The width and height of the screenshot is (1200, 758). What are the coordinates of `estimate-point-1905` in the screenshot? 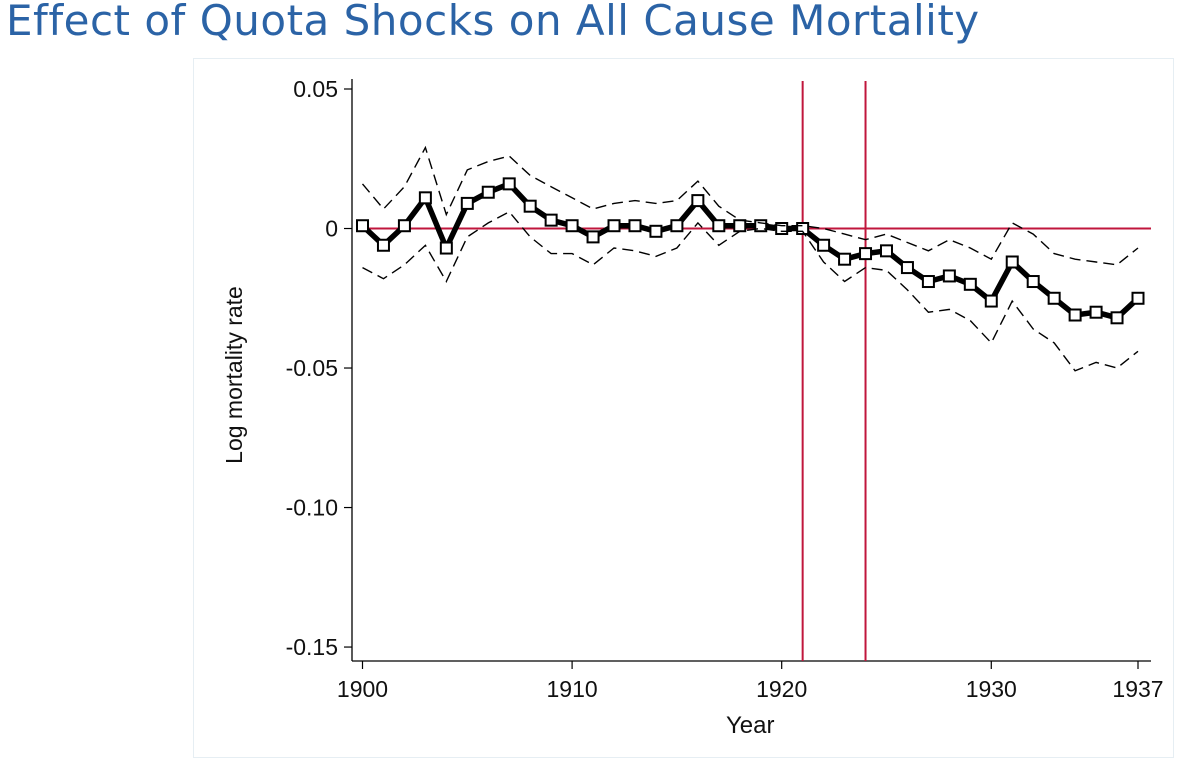 It's located at (467, 203).